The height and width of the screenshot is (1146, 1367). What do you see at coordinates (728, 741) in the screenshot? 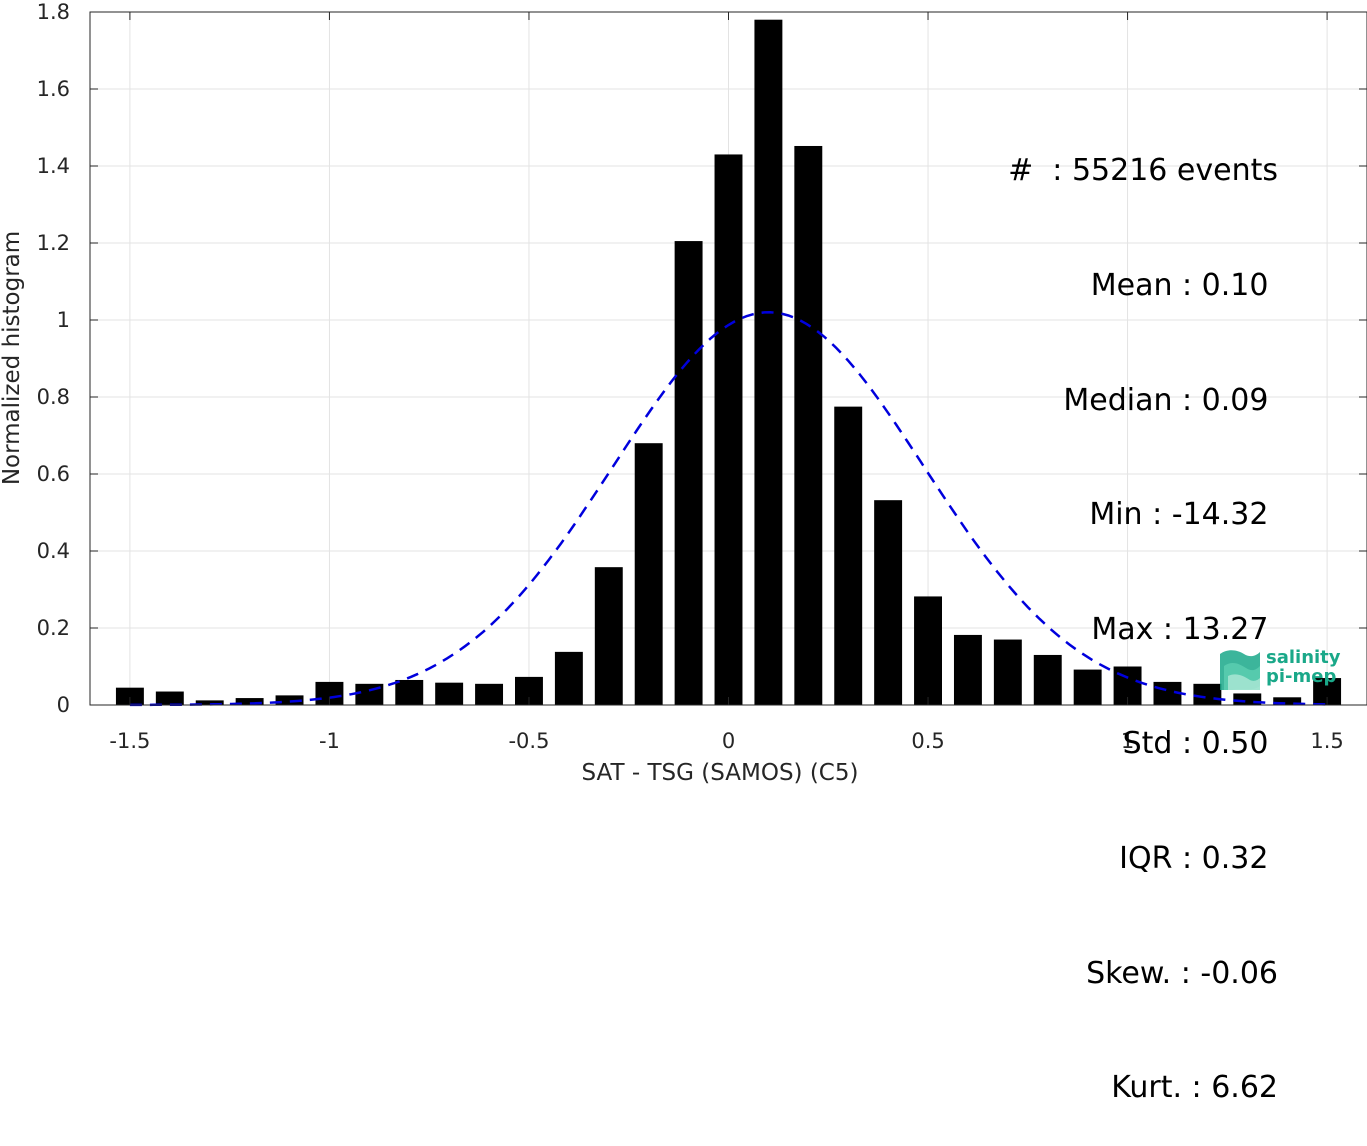
I see `x-tick-label: 0` at bounding box center [728, 741].